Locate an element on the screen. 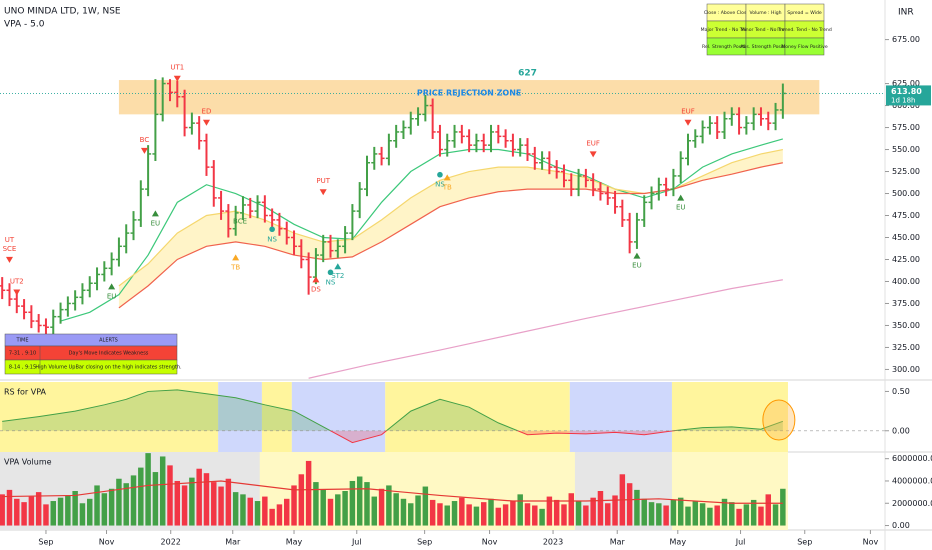  last-price-box is located at coordinates (908, 95).